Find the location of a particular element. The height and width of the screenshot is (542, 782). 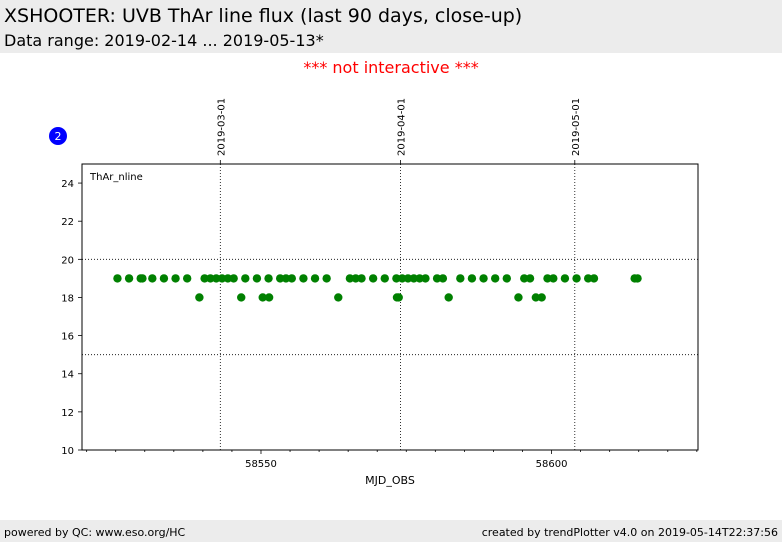

y-tick-label: 14 is located at coordinates (67, 375).